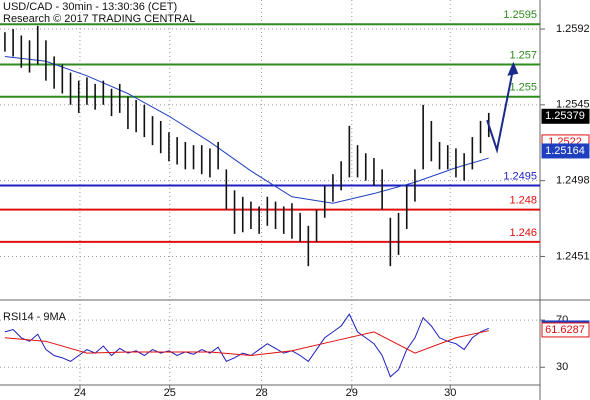  Describe the element at coordinates (450, 393) in the screenshot. I see `x-tick-label: 30` at that location.